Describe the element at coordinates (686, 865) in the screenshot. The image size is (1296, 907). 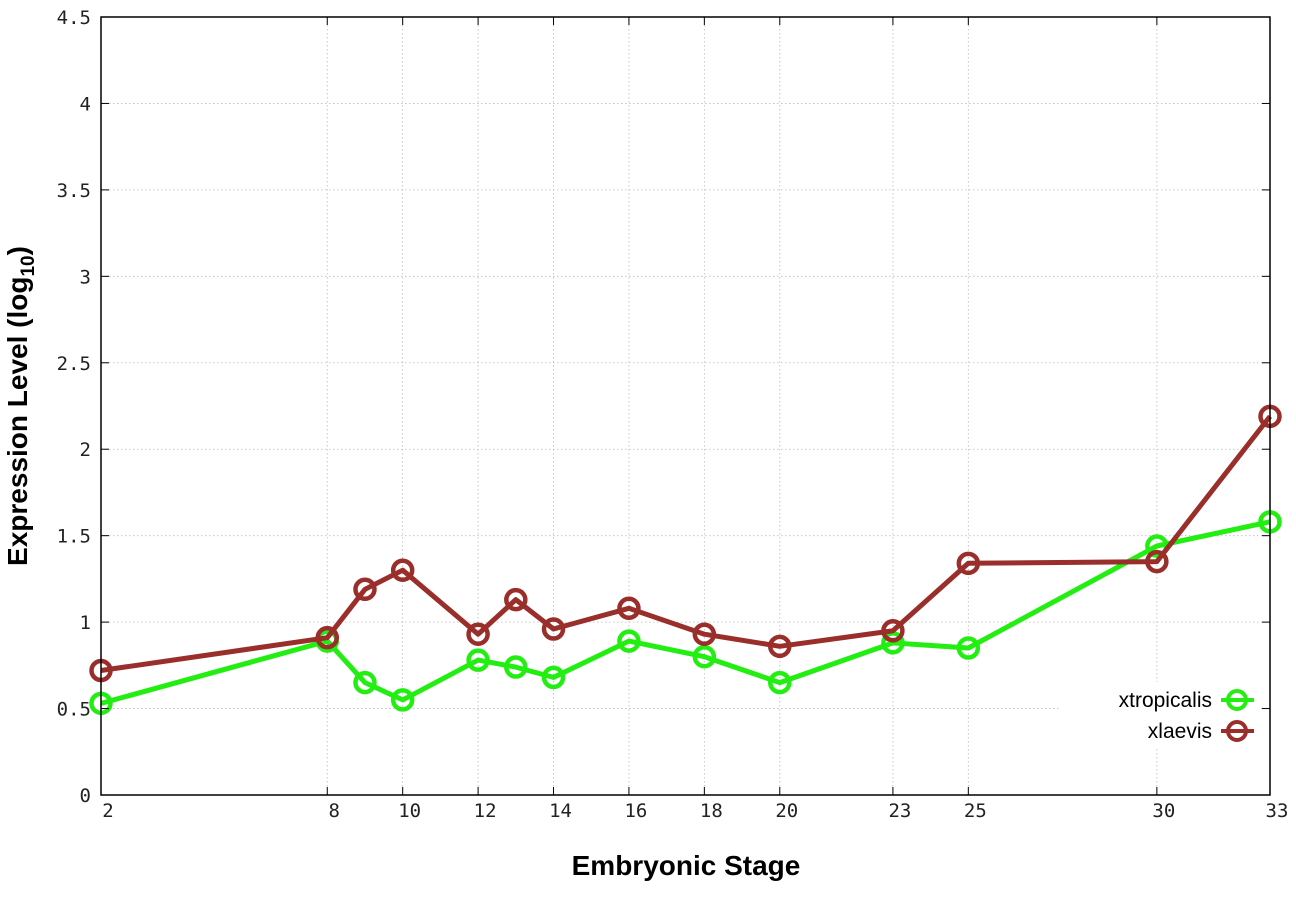
I see `x-axis-title: Embryonic Stage` at that location.